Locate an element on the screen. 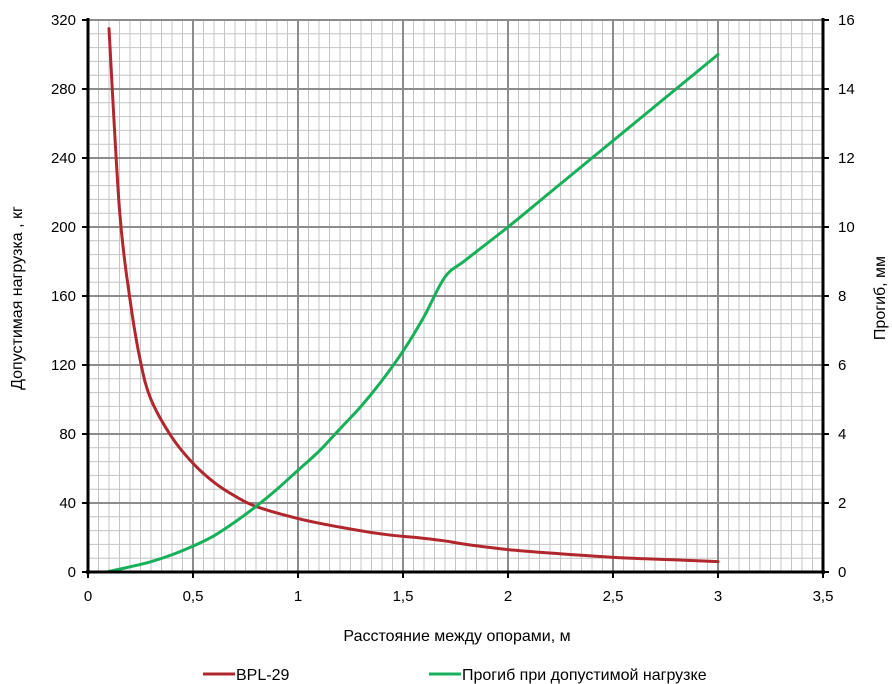  y-right-axis-title: Прогиб, мм is located at coordinates (880, 298).